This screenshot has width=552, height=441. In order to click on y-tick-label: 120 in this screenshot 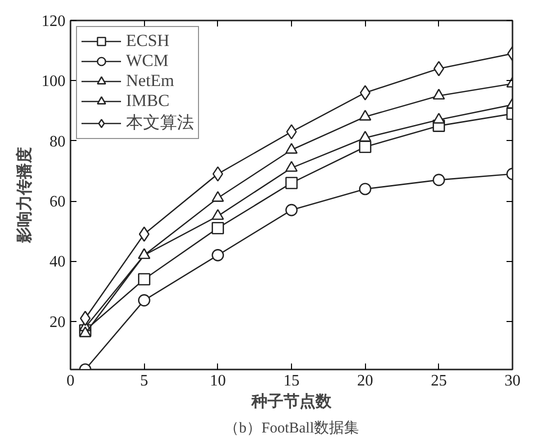, I will do `click(54, 21)`.